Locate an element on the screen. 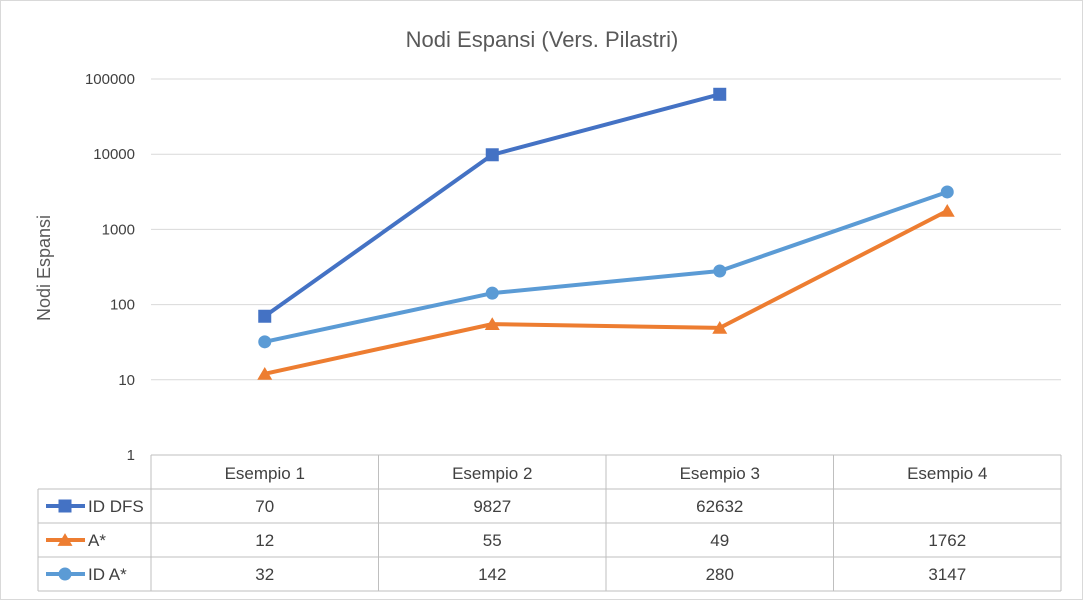 The image size is (1083, 600). square-legend-marker is located at coordinates (65, 506).